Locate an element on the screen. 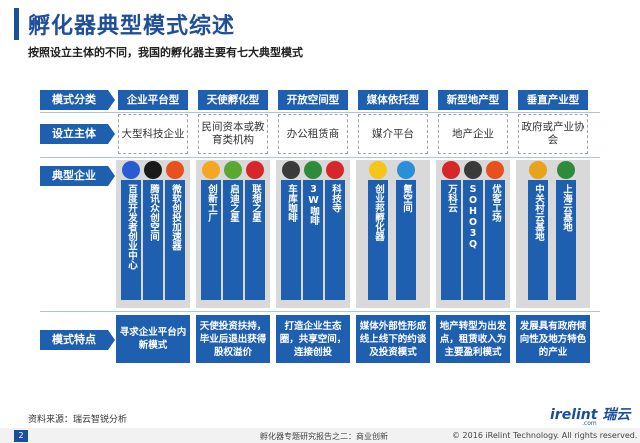  enterprise-name: 3W咖啡 is located at coordinates (313, 240).